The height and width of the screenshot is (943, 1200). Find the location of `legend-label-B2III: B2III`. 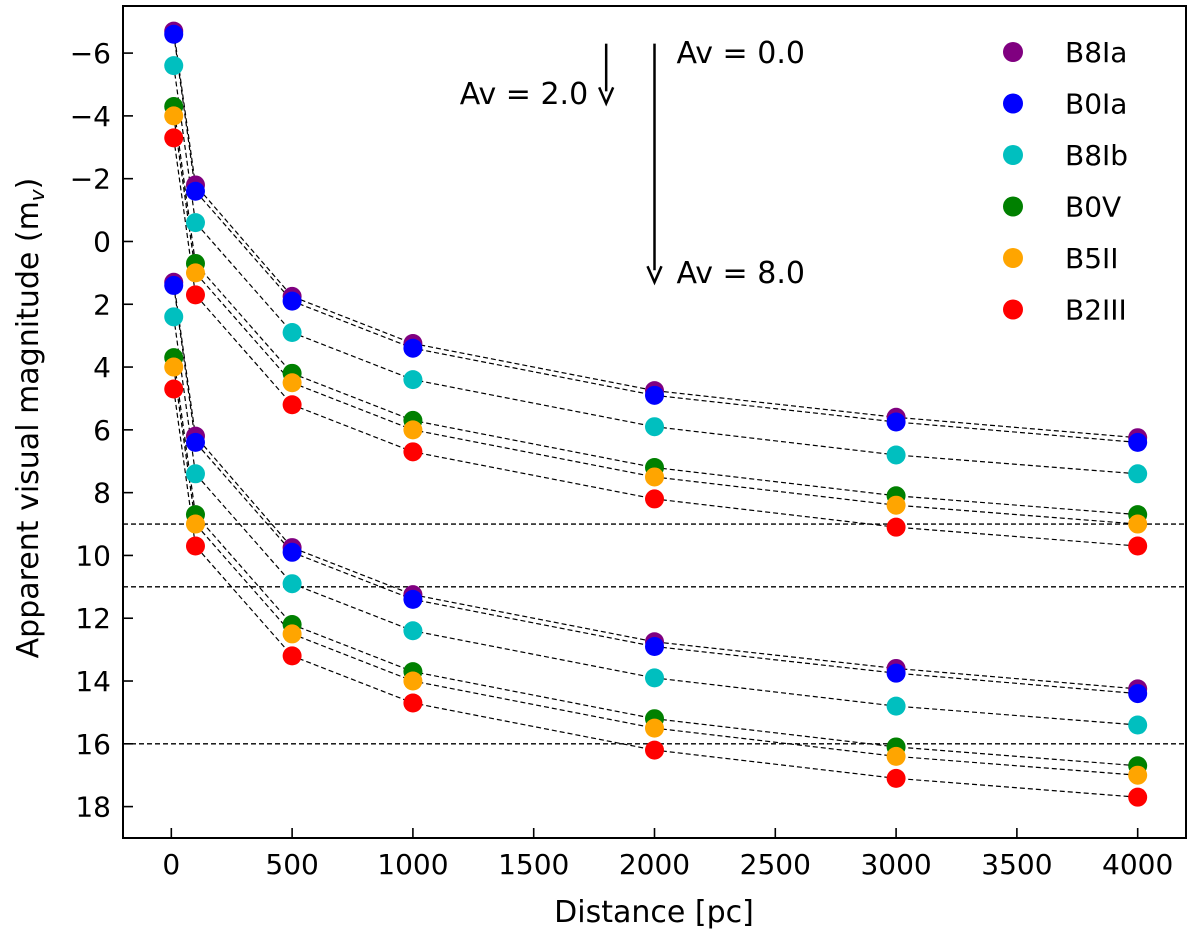

legend-label-B2III: B2III is located at coordinates (1096, 310).